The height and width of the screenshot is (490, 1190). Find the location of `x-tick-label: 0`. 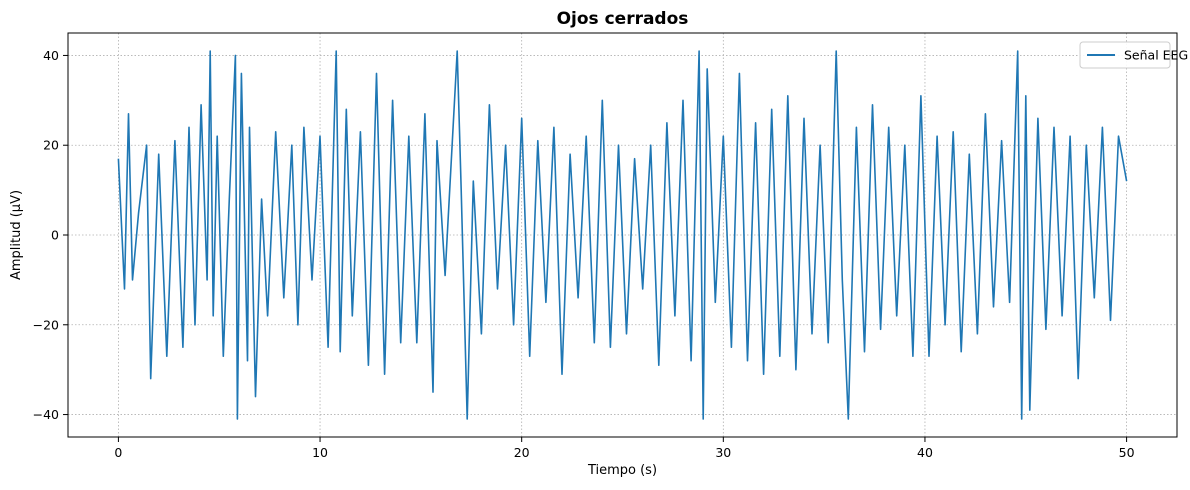

x-tick-label: 0 is located at coordinates (118, 452).